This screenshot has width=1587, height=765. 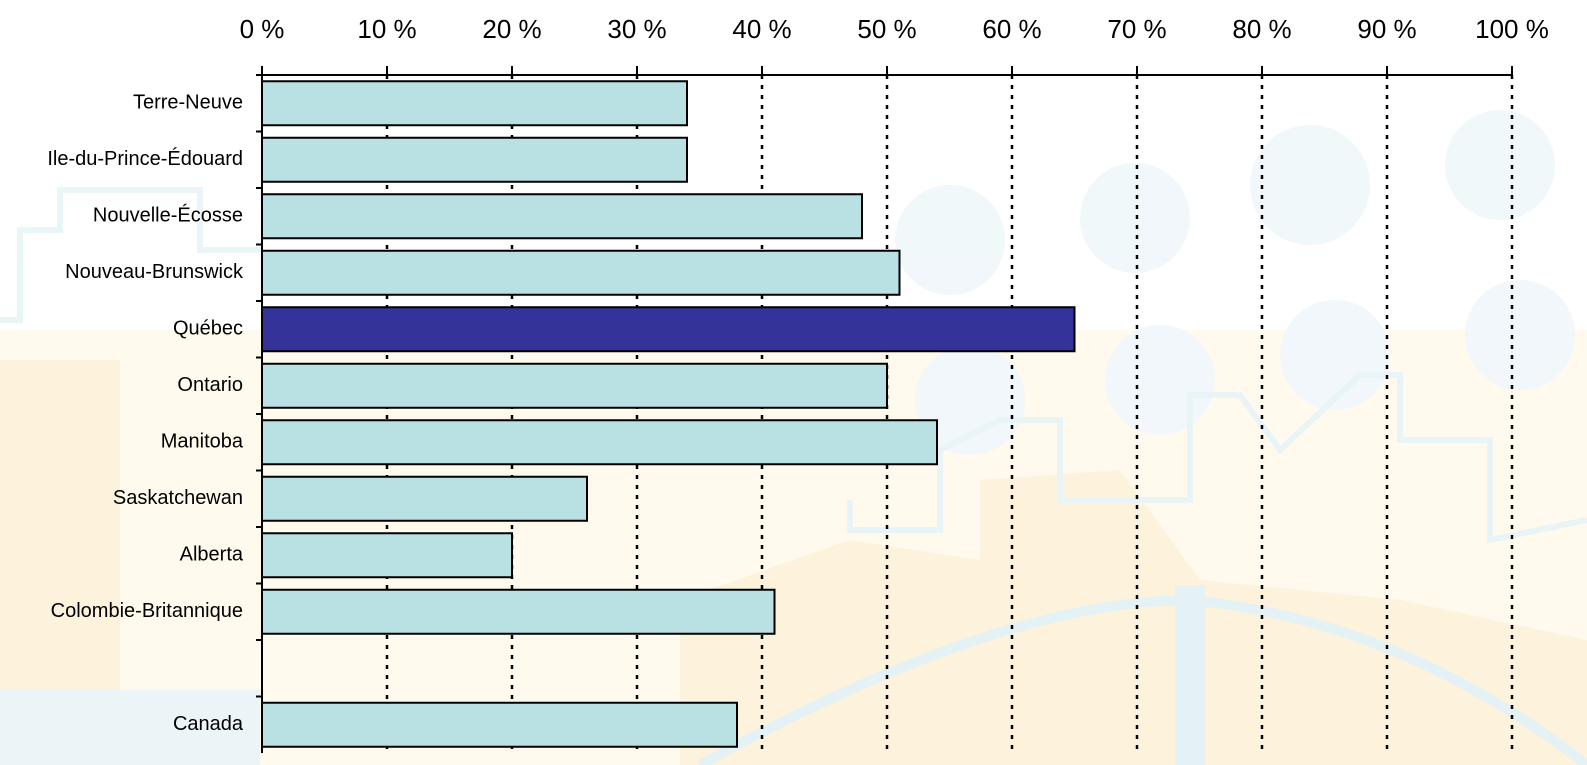 I want to click on x-tick-label: 80 %, so click(x=1261, y=29).